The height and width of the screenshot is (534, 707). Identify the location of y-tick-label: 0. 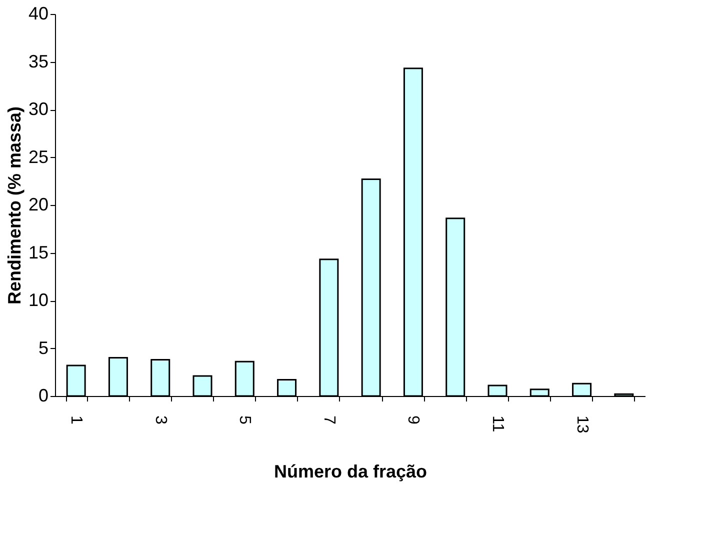
(43, 396).